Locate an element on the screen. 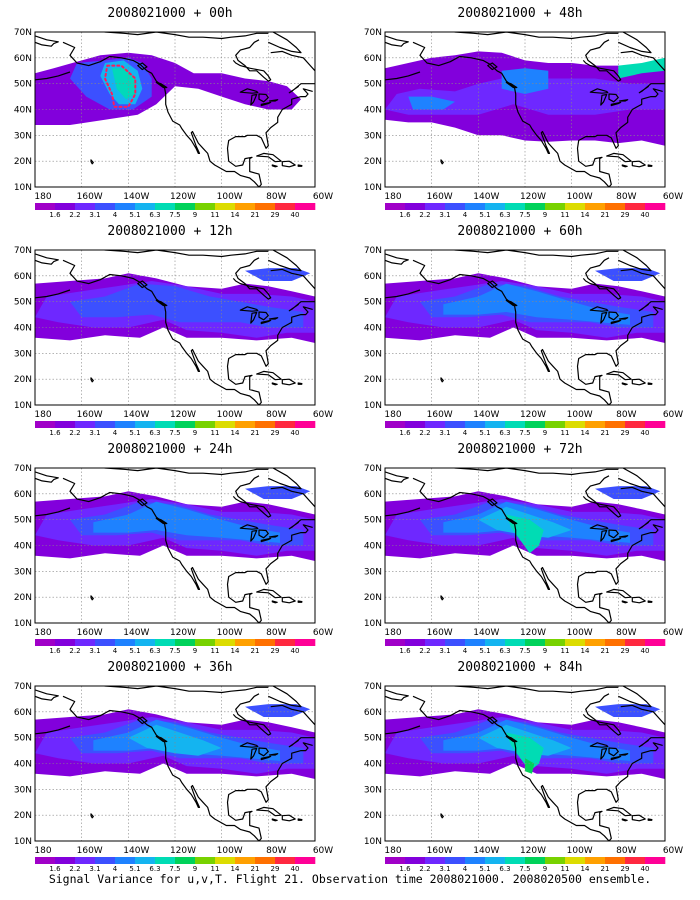 The width and height of the screenshot is (700, 900). lat-tick-label: 20N is located at coordinates (23, 816).